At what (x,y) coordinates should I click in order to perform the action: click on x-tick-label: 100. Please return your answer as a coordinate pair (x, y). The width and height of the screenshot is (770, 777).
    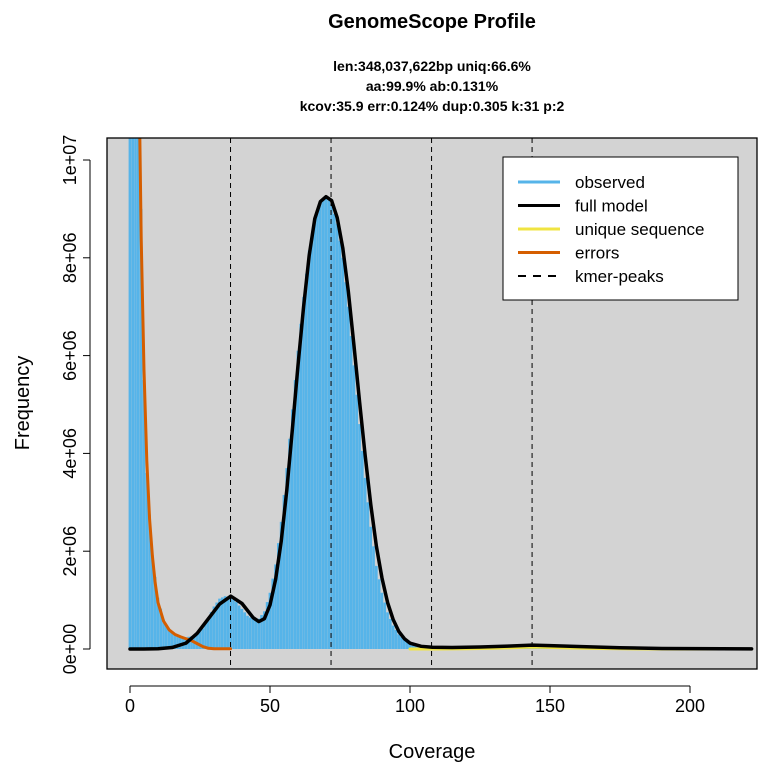
    Looking at the image, I should click on (410, 706).